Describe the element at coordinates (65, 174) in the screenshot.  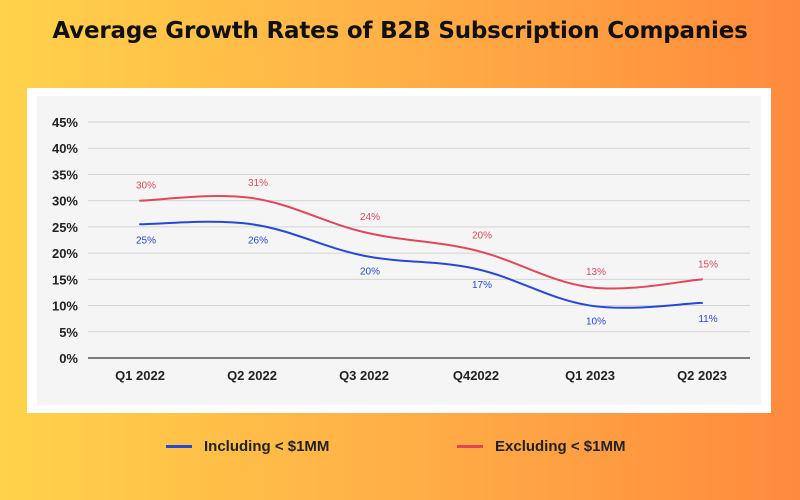
I see `y-tick-label: 35%` at that location.